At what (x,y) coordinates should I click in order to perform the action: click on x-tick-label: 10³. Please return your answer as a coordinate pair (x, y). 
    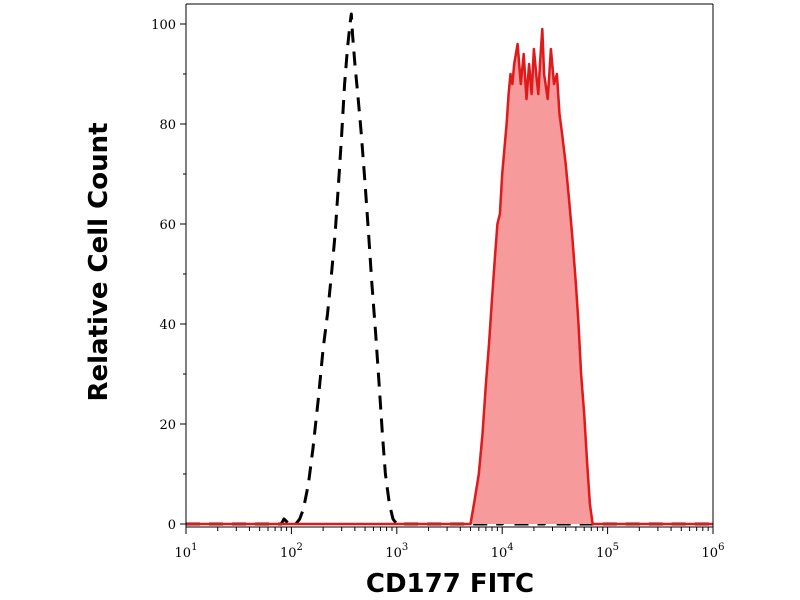
    Looking at the image, I should click on (396, 551).